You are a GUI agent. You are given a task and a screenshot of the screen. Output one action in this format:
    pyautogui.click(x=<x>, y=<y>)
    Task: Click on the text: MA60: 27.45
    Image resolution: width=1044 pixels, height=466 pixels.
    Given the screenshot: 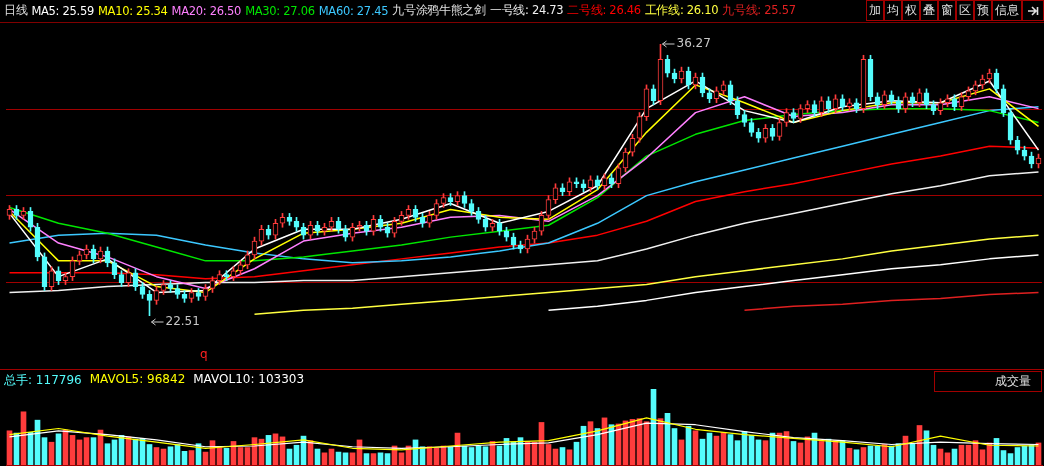 What is the action you would take?
    pyautogui.click(x=353, y=10)
    